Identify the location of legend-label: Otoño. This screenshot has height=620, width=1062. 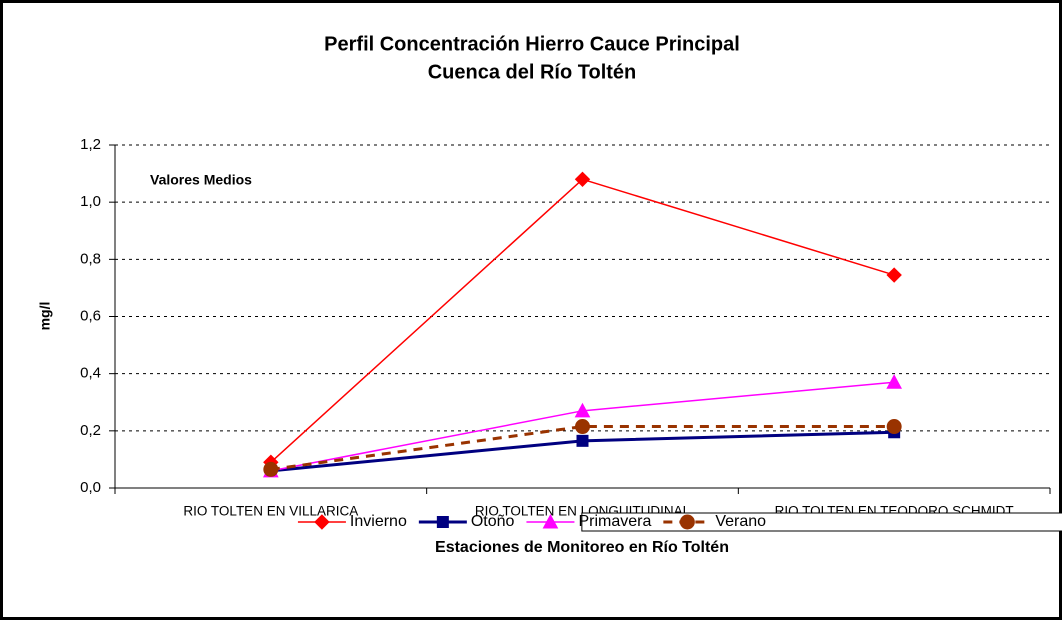
(493, 521).